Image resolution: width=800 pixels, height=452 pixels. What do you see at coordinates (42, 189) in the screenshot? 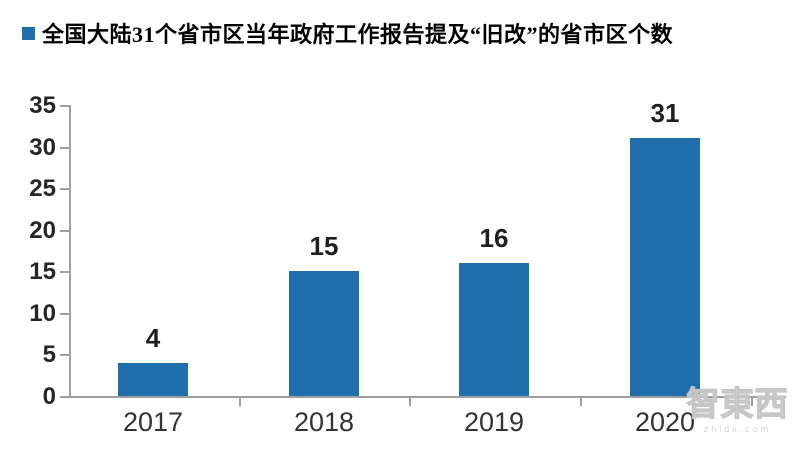
I see `y-axis-tick-label: 25` at bounding box center [42, 189].